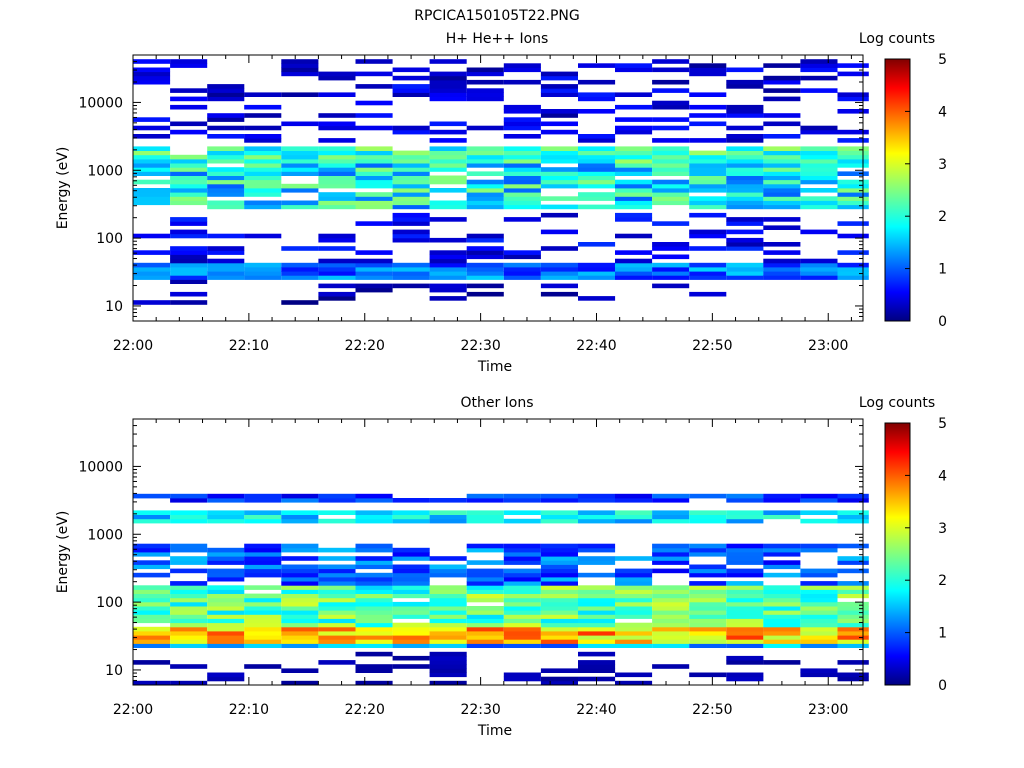 This screenshot has height=768, width=1024. What do you see at coordinates (897, 554) in the screenshot?
I see `colorbar` at bounding box center [897, 554].